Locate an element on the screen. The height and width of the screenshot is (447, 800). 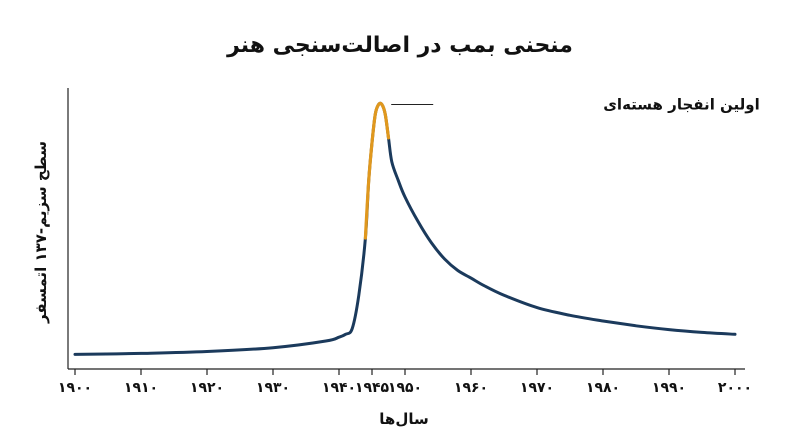
x-tick-label: ۱۹۹۰ is located at coordinates (669, 388).